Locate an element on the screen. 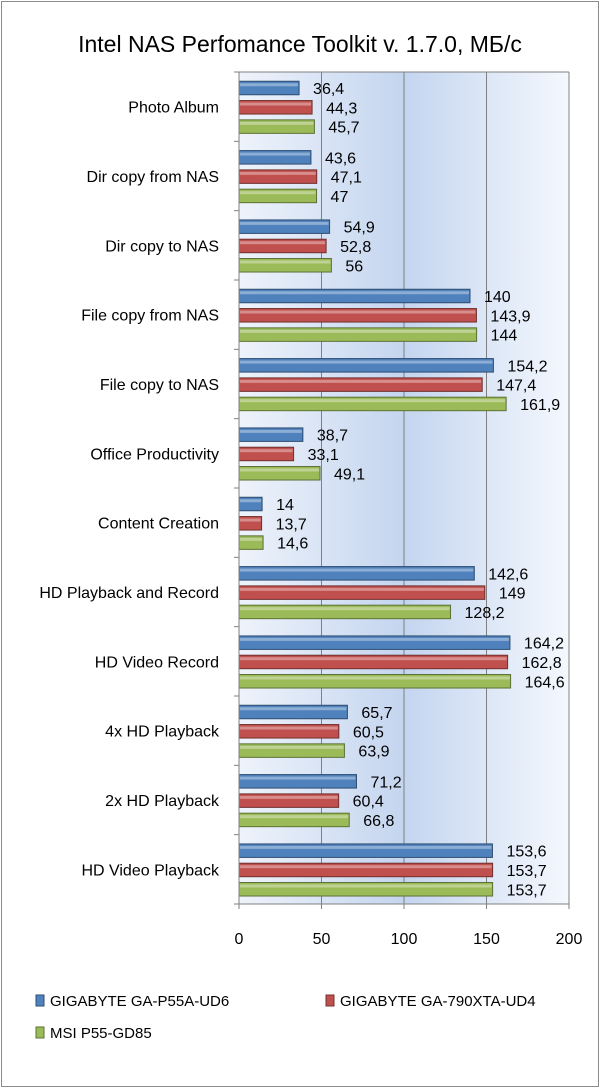 This screenshot has width=600, height=1088. category-label: 4x HD Playback is located at coordinates (162, 732).